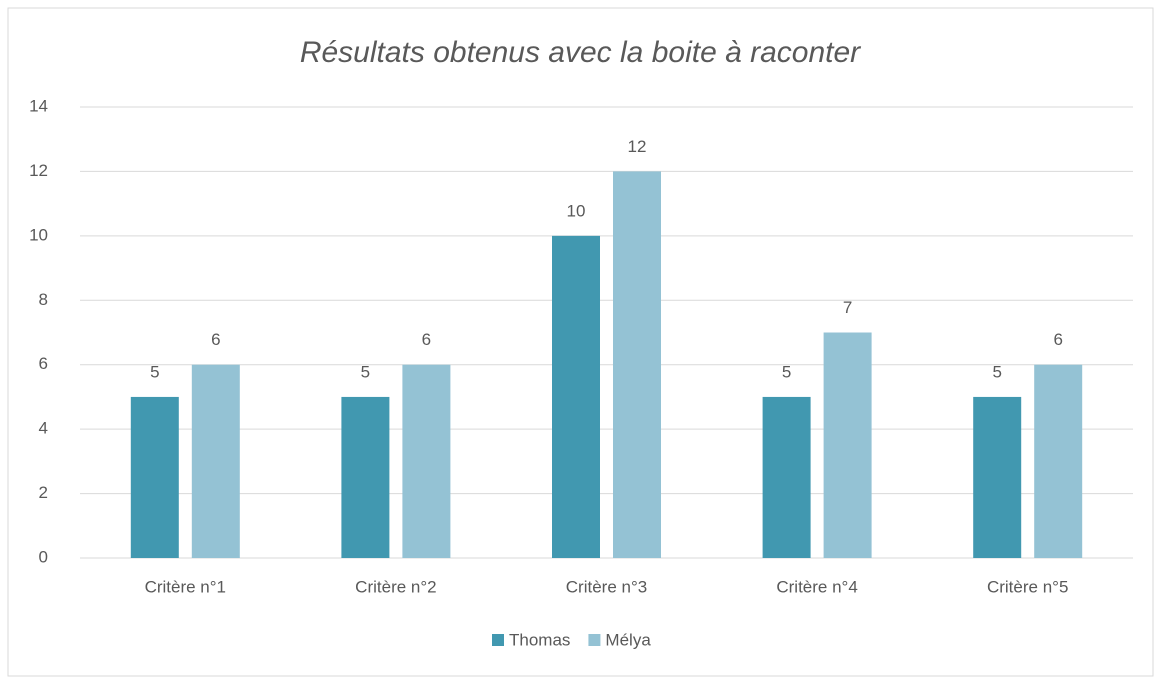 This screenshot has height=677, width=1155. What do you see at coordinates (606, 586) in the screenshot?
I see `x-tick-label: Critère n°3` at bounding box center [606, 586].